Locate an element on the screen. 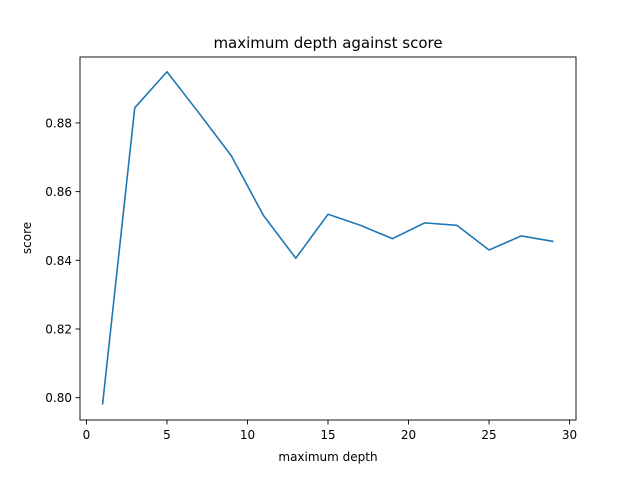  x-tick-label: 25 is located at coordinates (488, 435).